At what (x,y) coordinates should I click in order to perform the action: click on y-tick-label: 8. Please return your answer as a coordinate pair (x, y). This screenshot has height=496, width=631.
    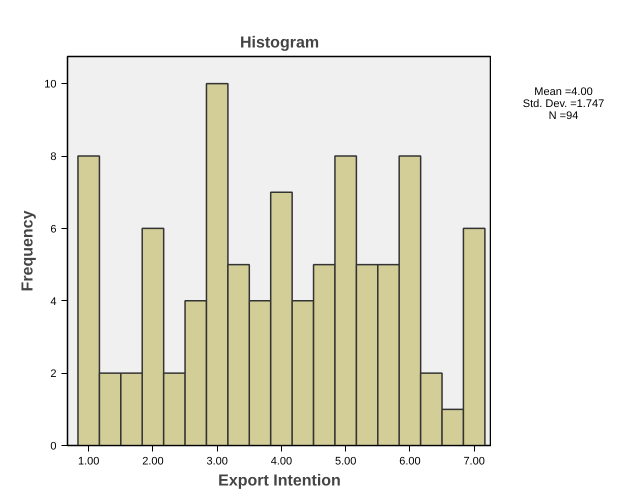
    Looking at the image, I should click on (53, 157).